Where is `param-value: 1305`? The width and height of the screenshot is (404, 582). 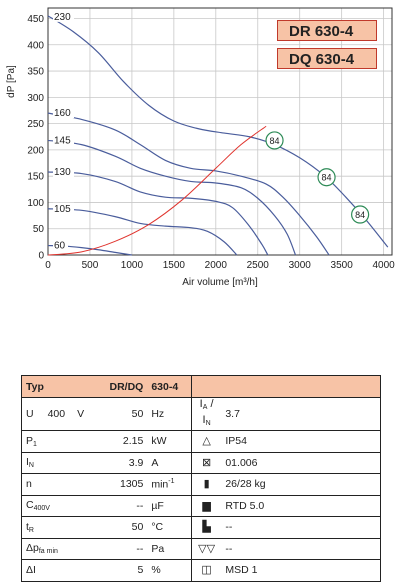 param-value: 1305 is located at coordinates (126, 484).